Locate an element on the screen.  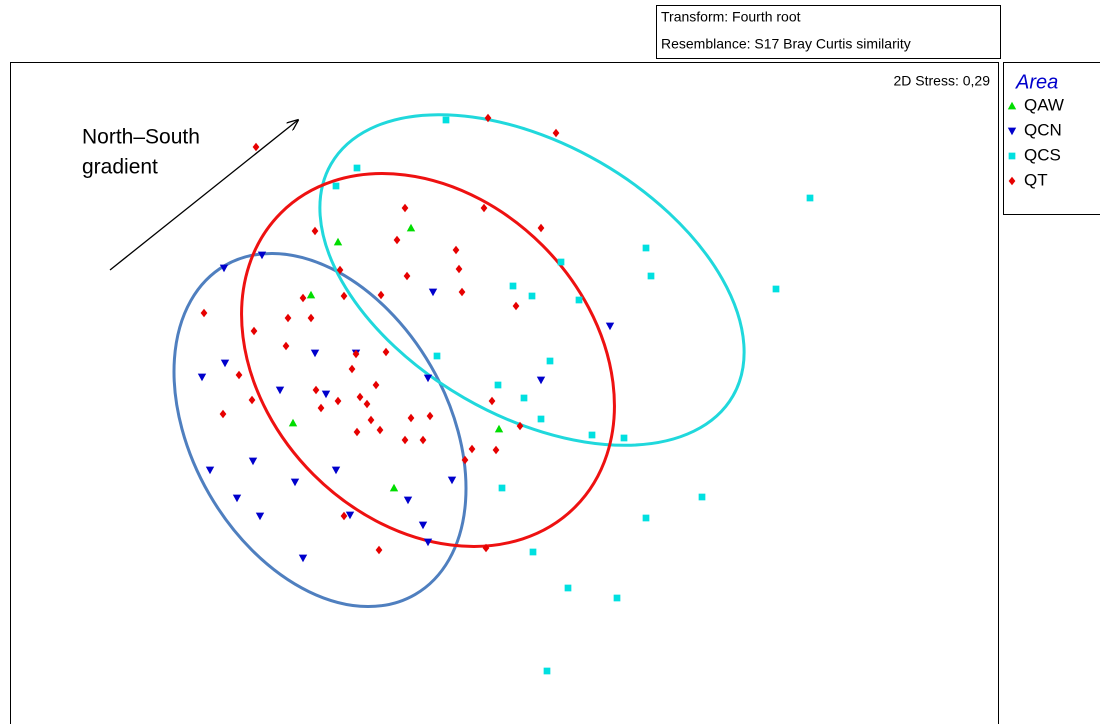
legend-box is located at coordinates (1051, 138).